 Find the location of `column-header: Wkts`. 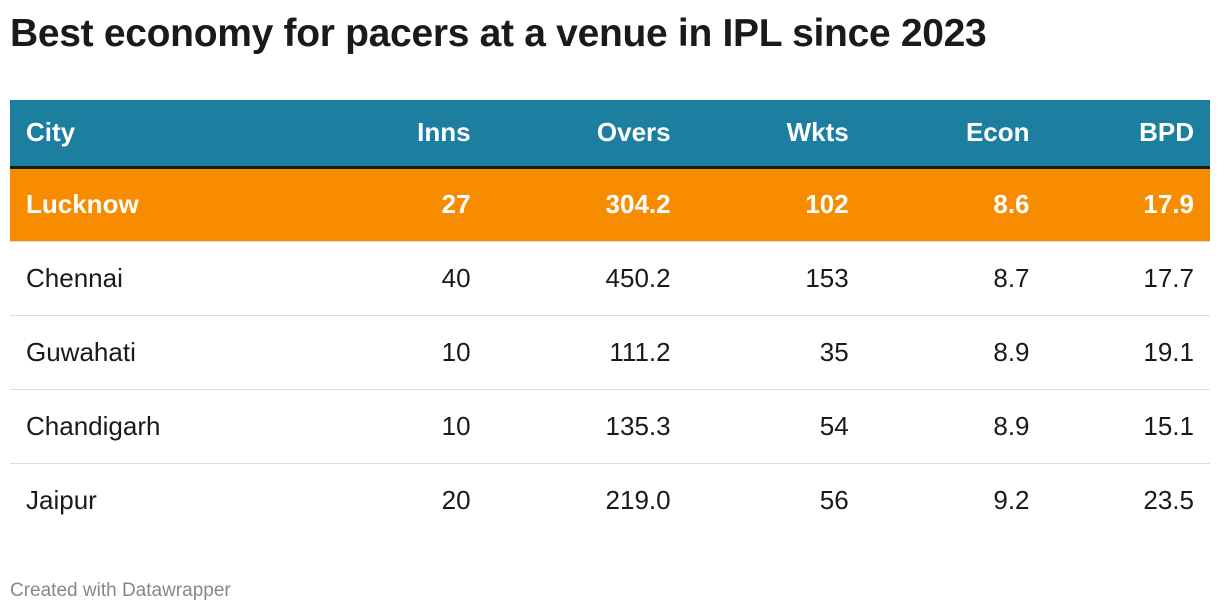

column-header: Wkts is located at coordinates (817, 132).